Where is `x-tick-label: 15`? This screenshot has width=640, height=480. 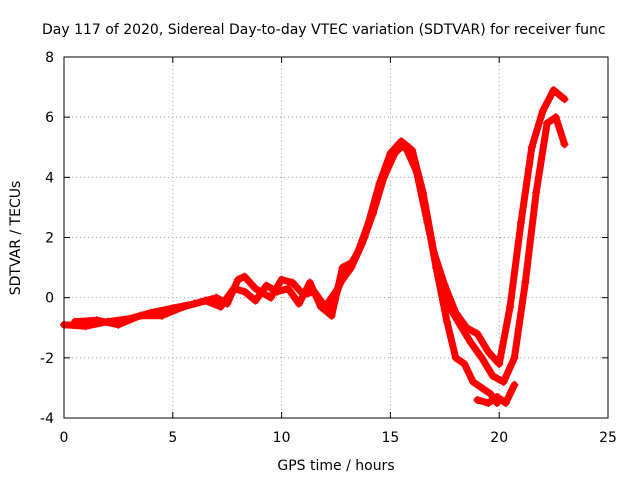
x-tick-label: 15 is located at coordinates (390, 438).